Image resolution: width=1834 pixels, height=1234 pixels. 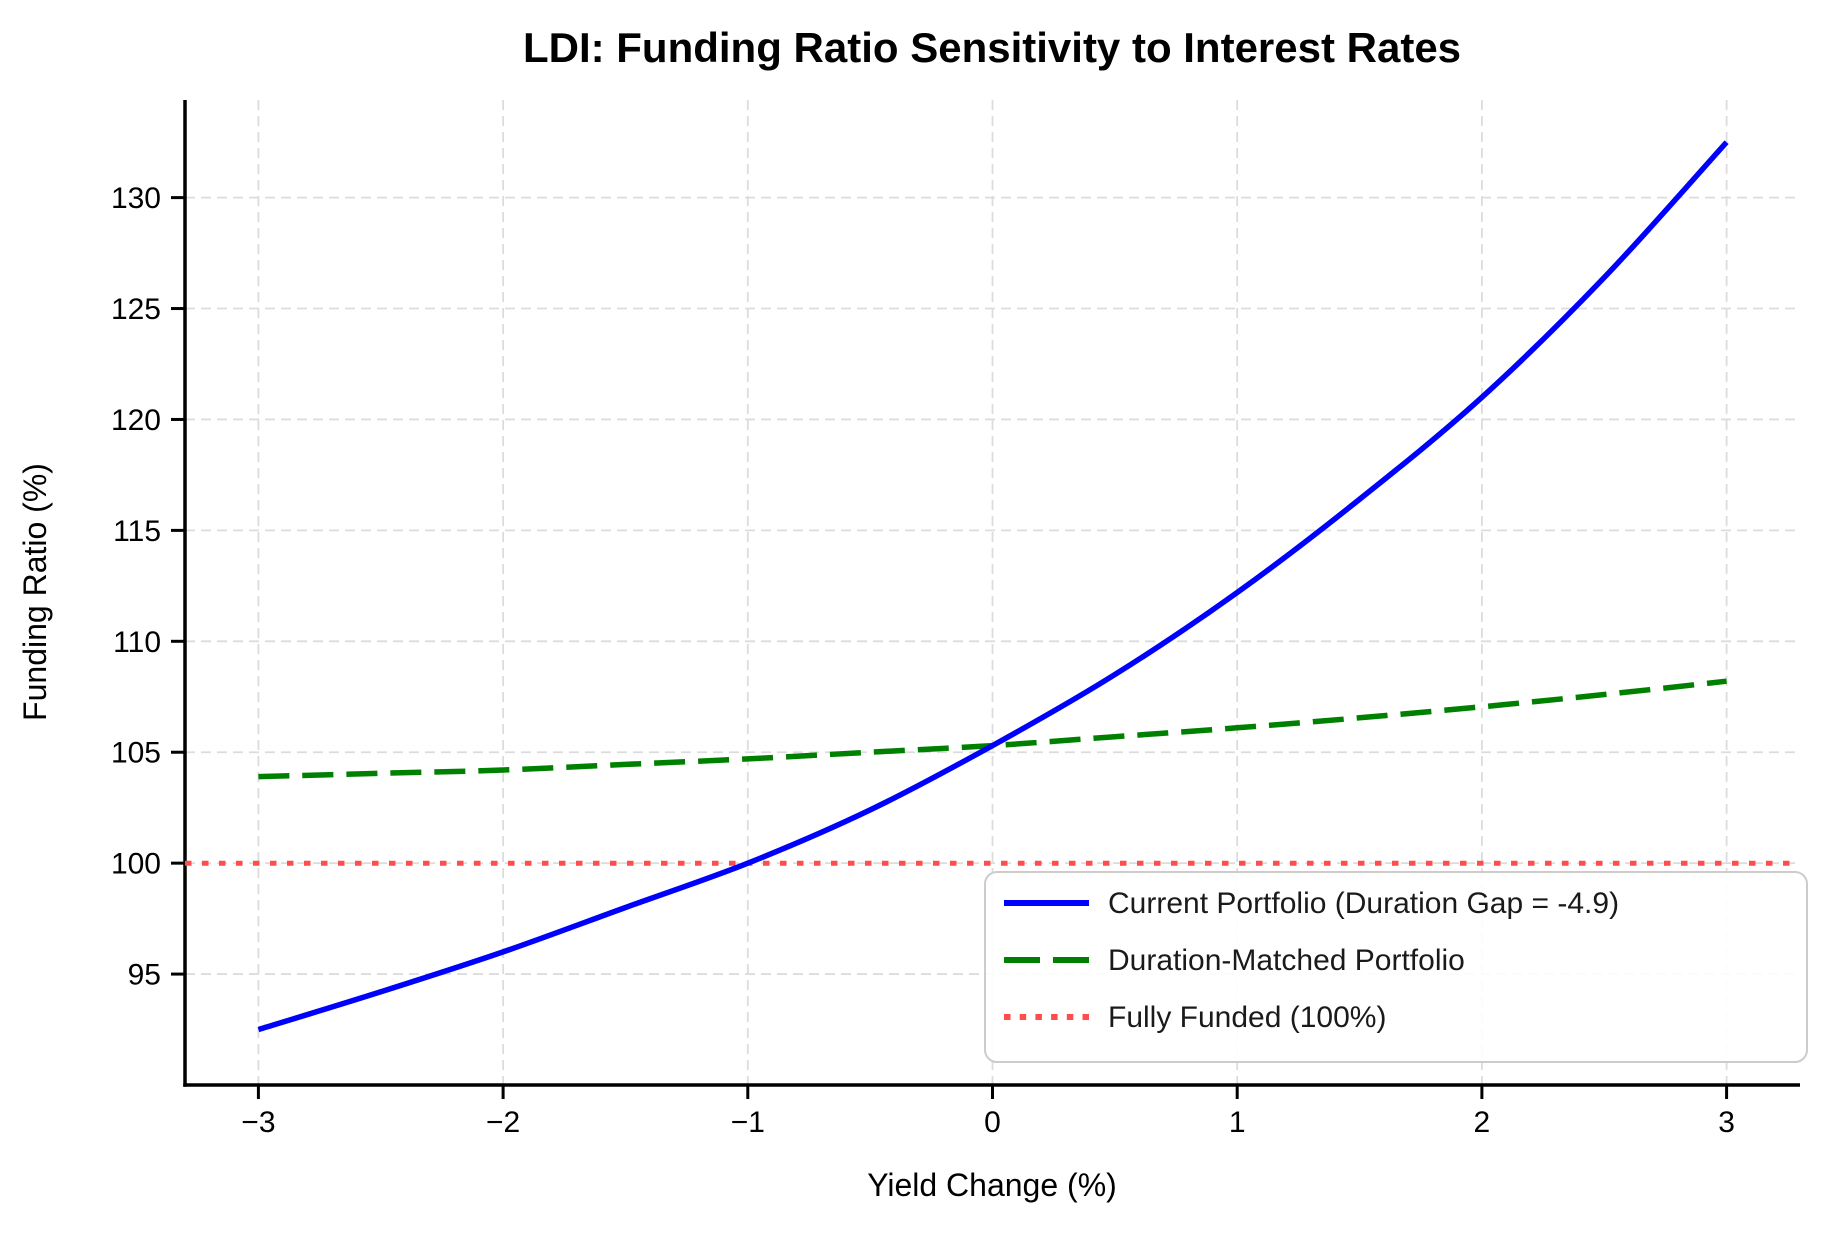 What do you see at coordinates (1286, 960) in the screenshot?
I see `legend-label-1: Duration-Matched Portfolio` at bounding box center [1286, 960].